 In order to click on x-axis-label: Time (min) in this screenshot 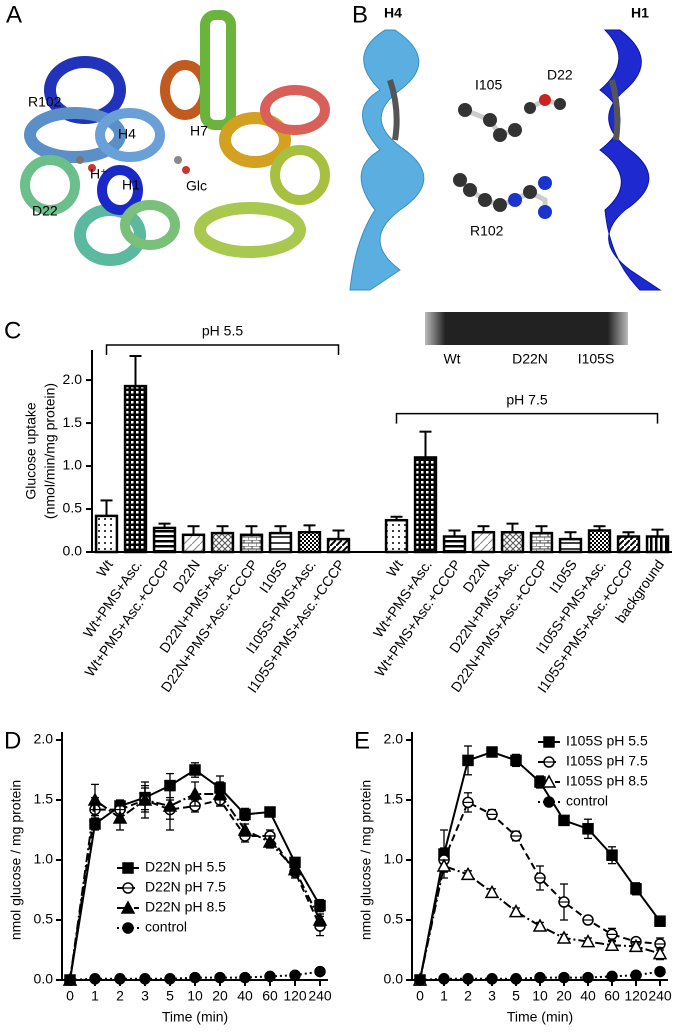, I will do `click(195, 1017)`.